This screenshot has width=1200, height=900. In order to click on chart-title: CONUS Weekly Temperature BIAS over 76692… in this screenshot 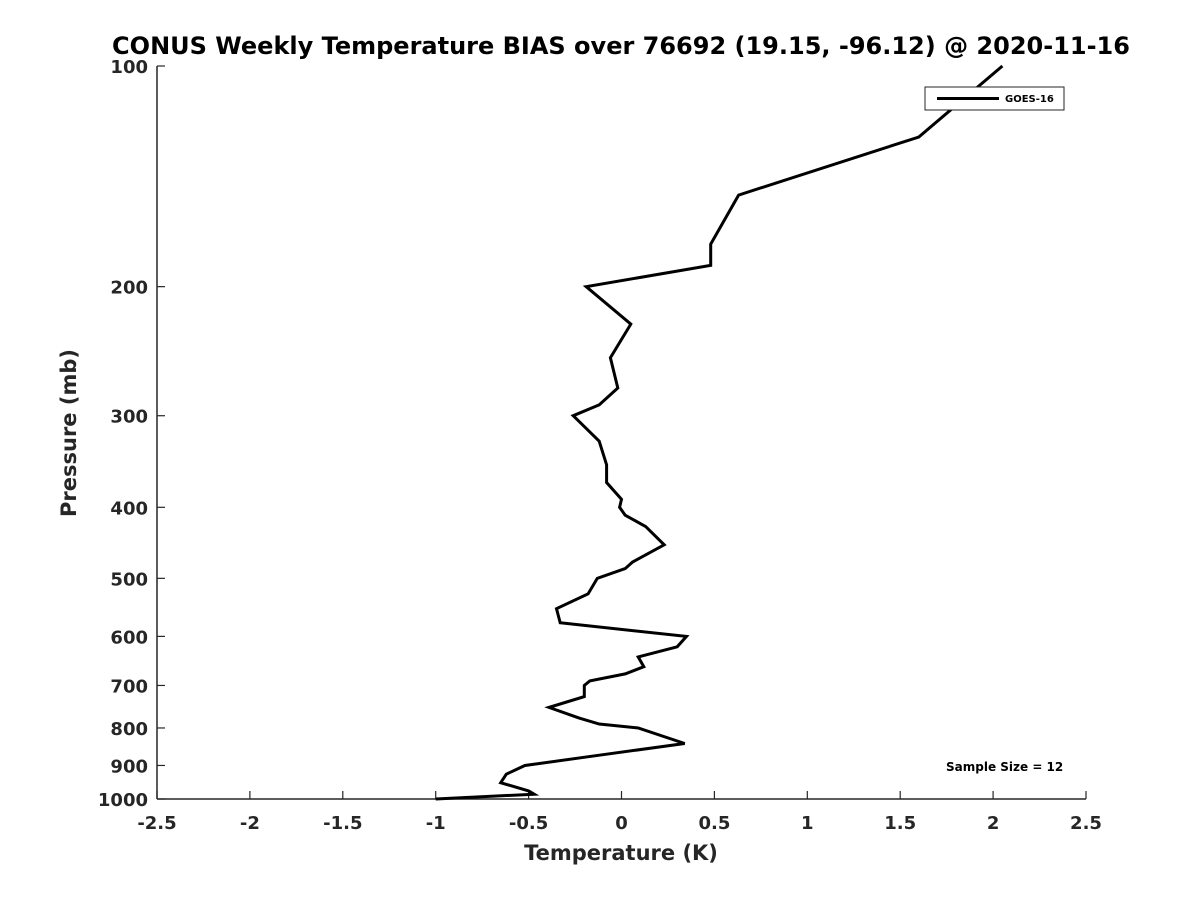, I will do `click(621, 46)`.